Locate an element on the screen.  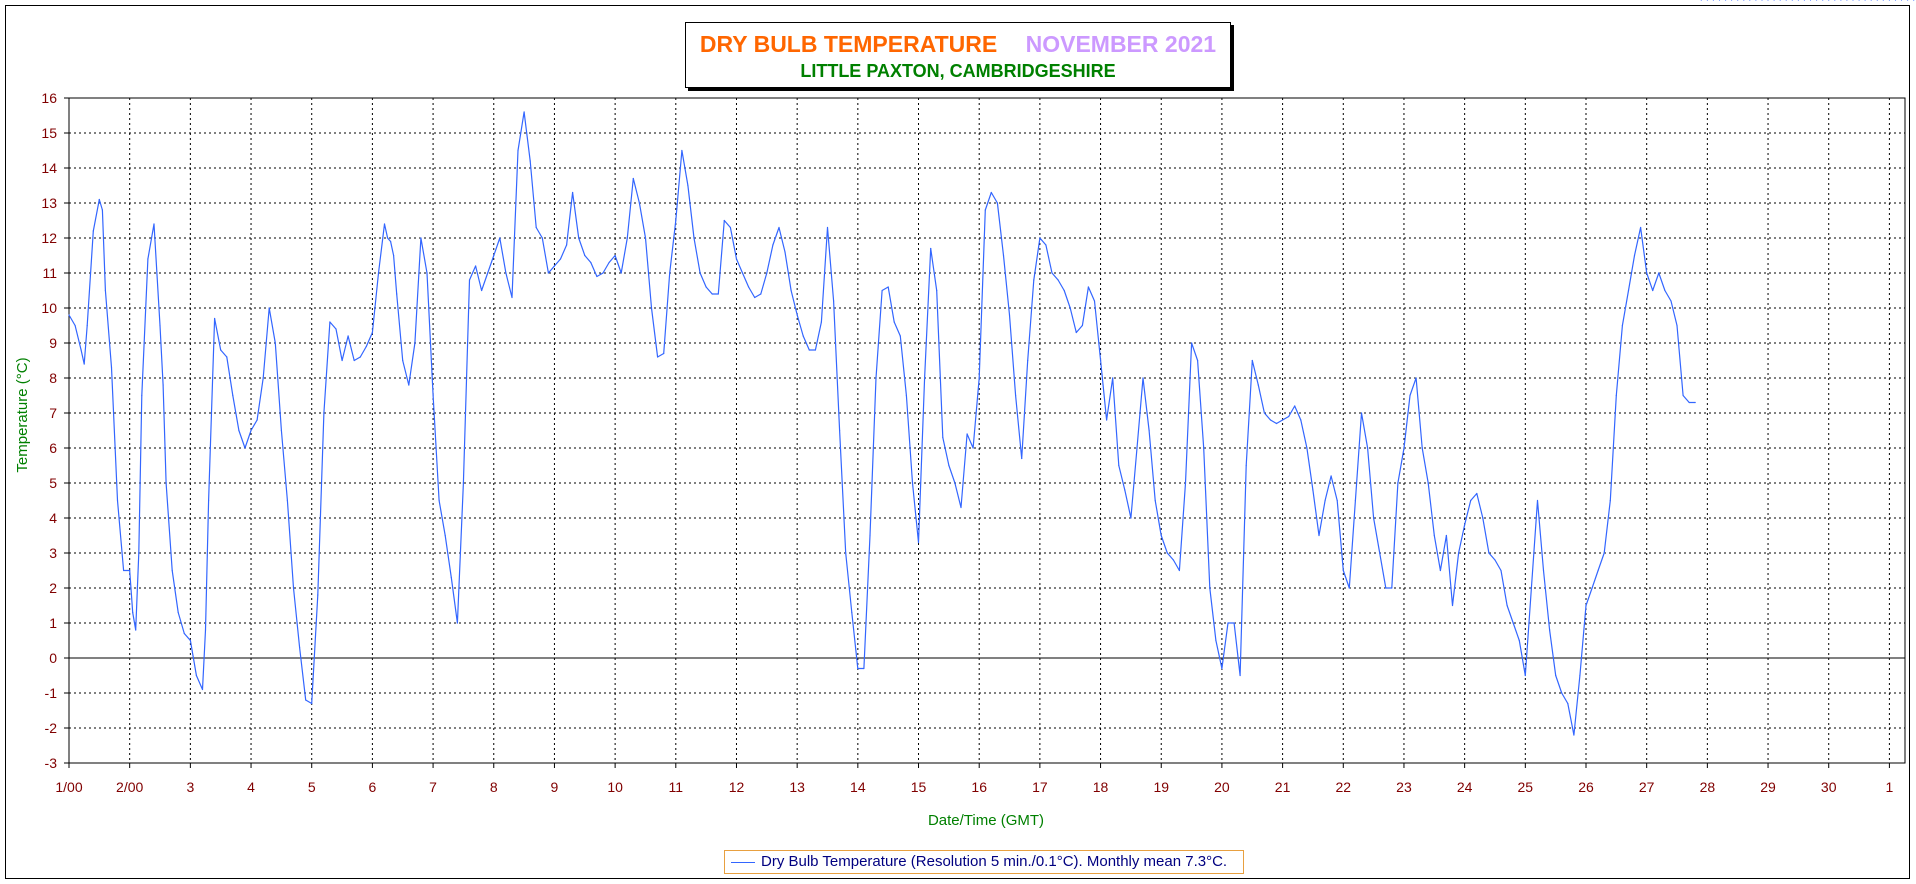
y-tick-label: 6 is located at coordinates (53, 448).